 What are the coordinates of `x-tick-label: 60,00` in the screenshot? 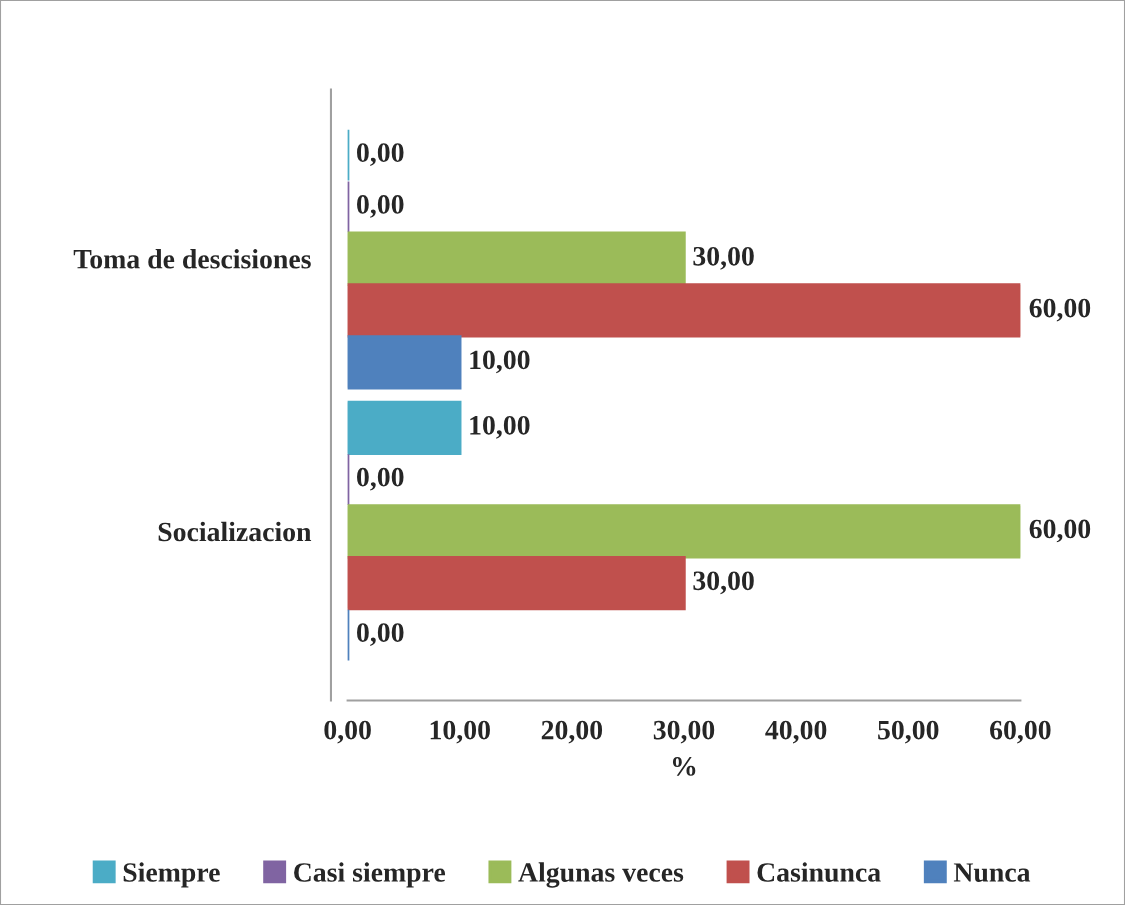 It's located at (1020, 732).